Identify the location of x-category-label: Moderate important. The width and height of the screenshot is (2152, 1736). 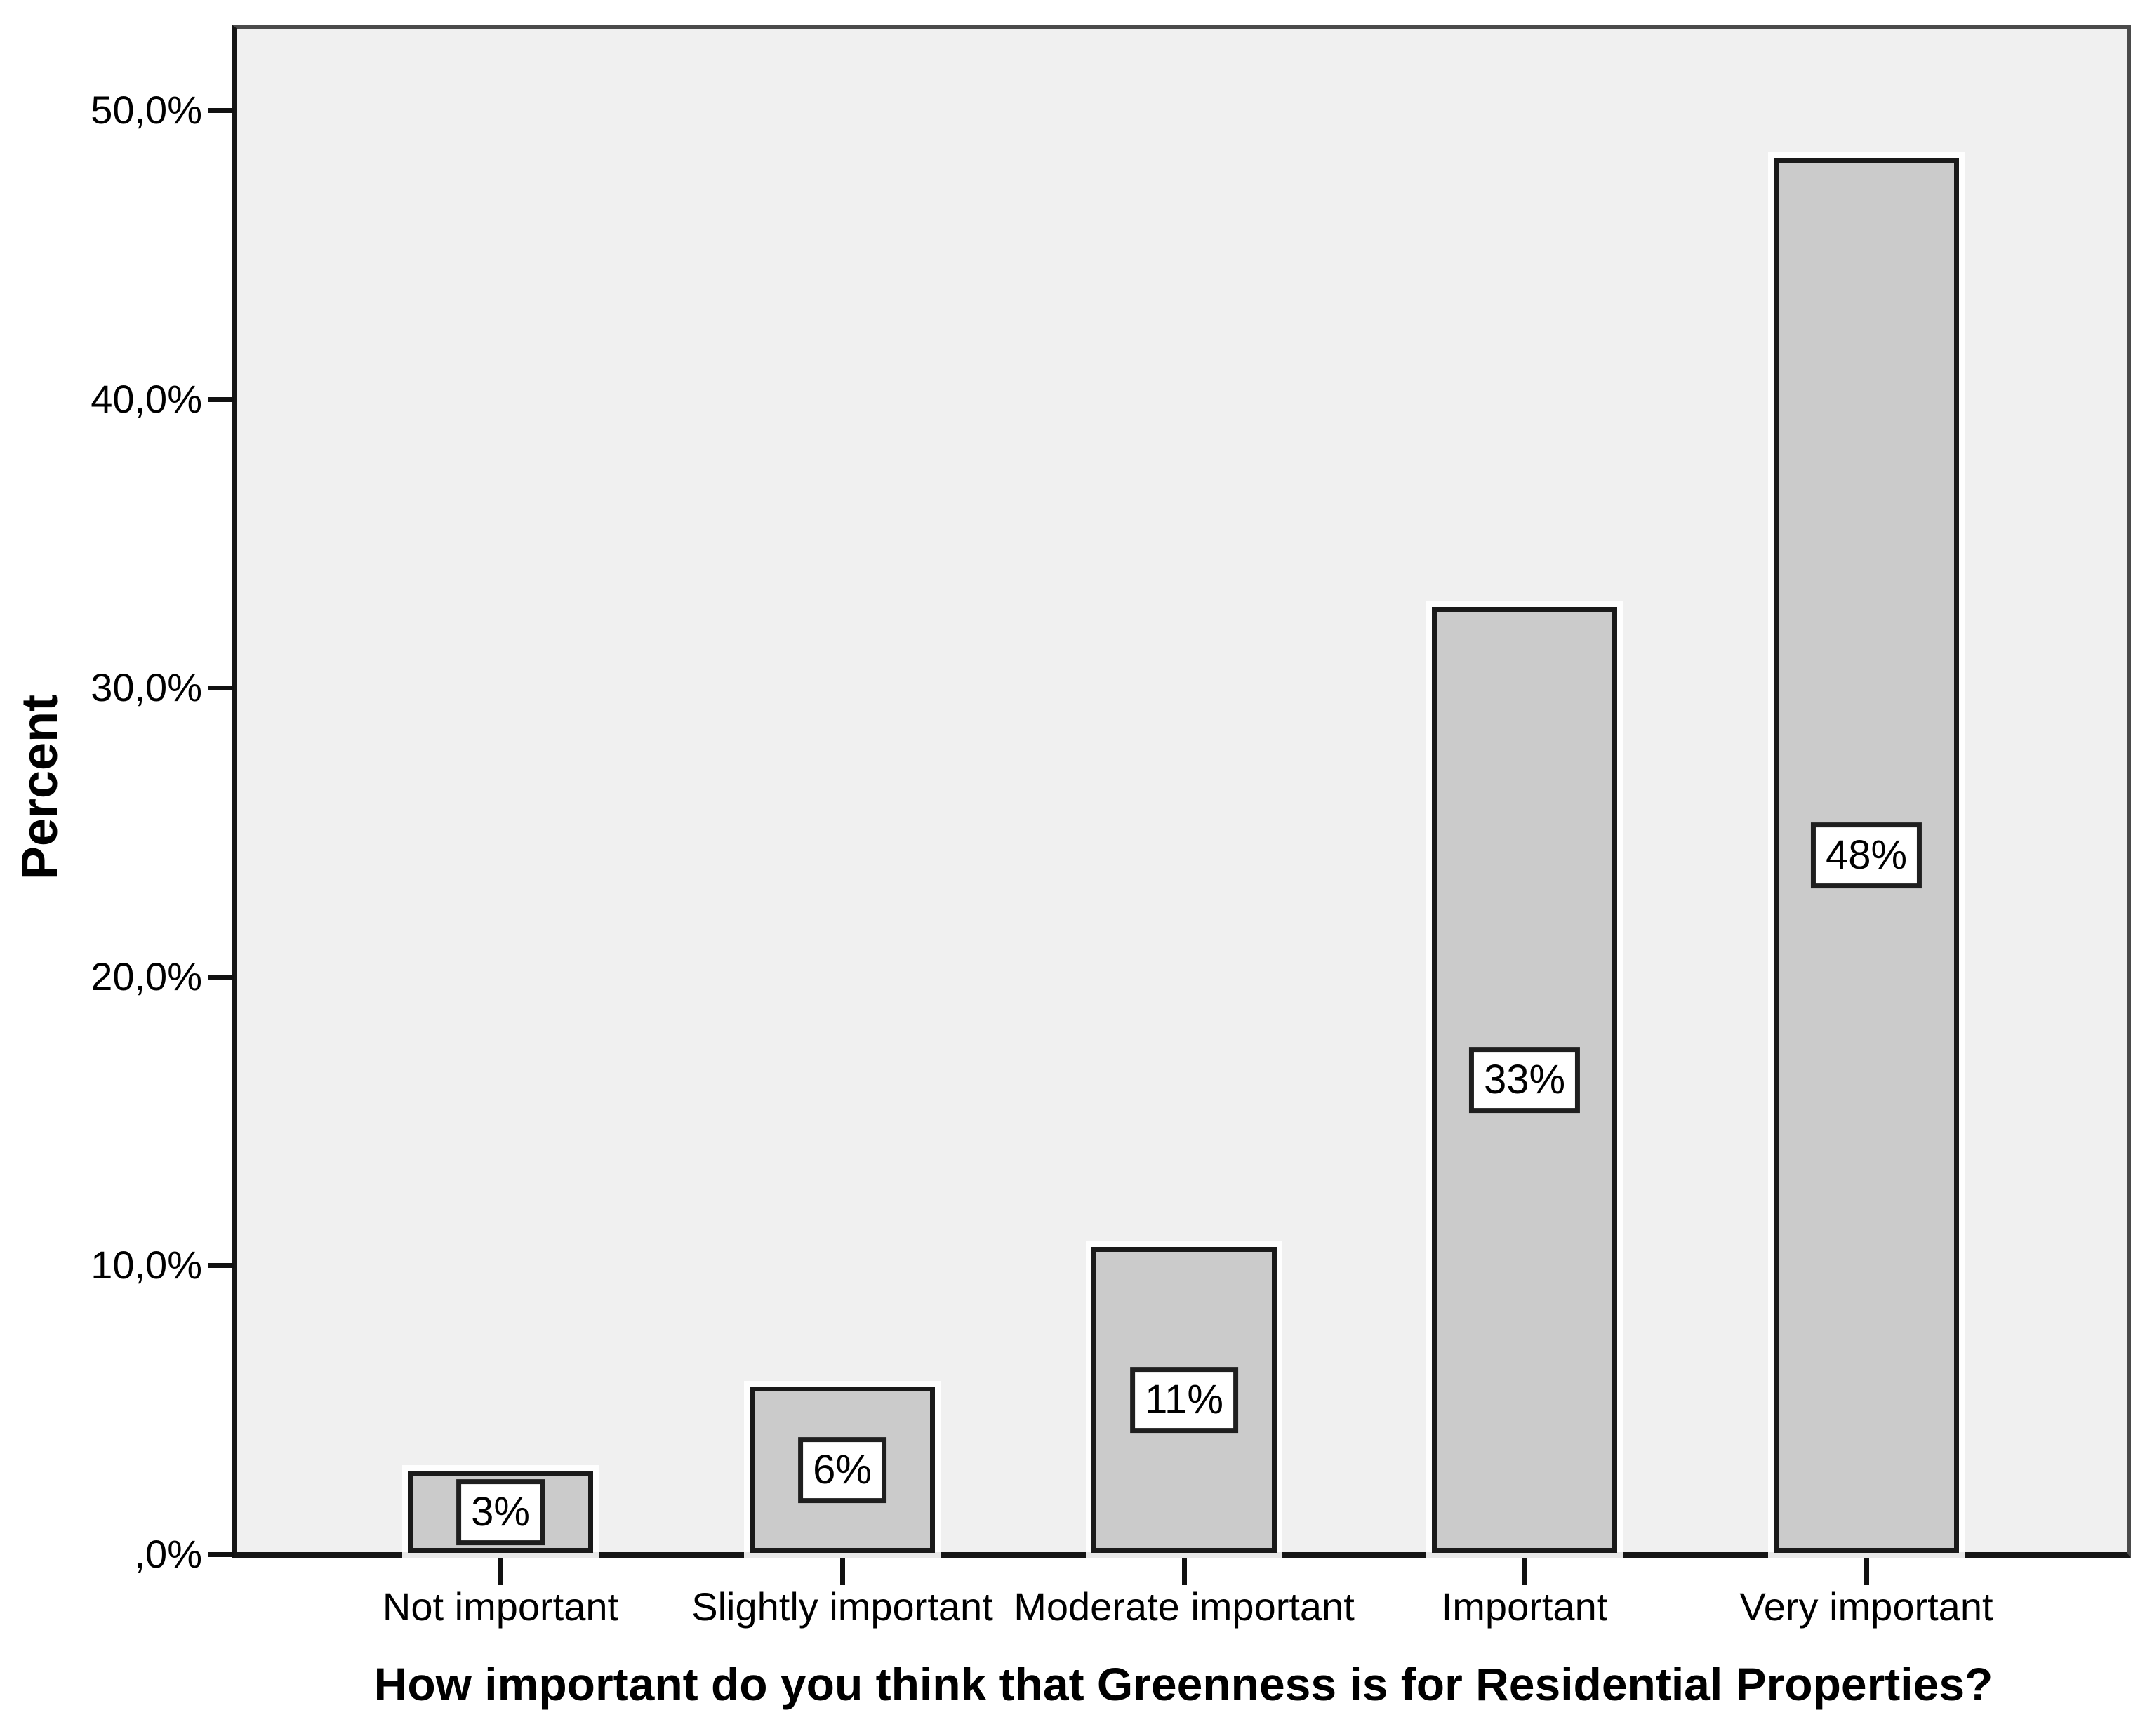
(1184, 1606).